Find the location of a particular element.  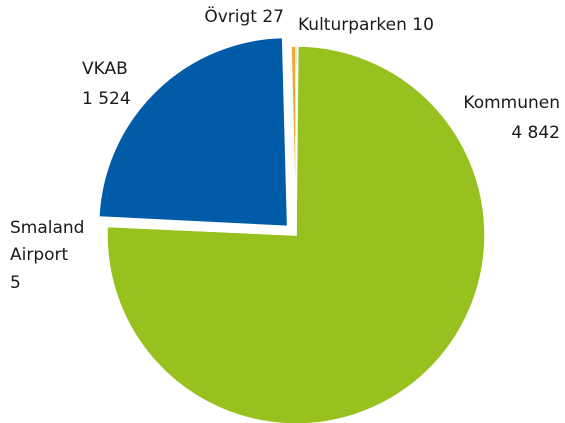

slice-label: VKAB 1 524 is located at coordinates (106, 84).